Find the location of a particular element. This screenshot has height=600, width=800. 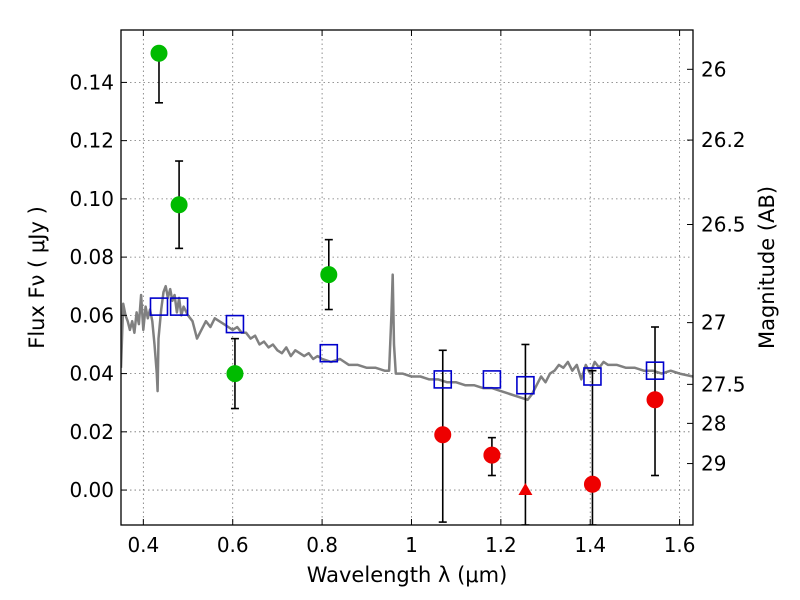

y2-tick-label: 26.5 is located at coordinates (723, 225).